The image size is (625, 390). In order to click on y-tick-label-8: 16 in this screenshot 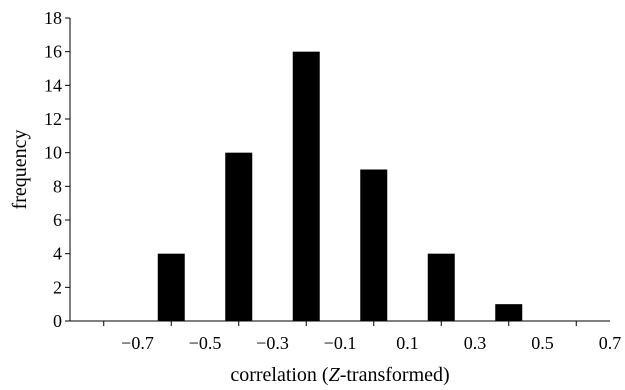, I will do `click(53, 52)`.